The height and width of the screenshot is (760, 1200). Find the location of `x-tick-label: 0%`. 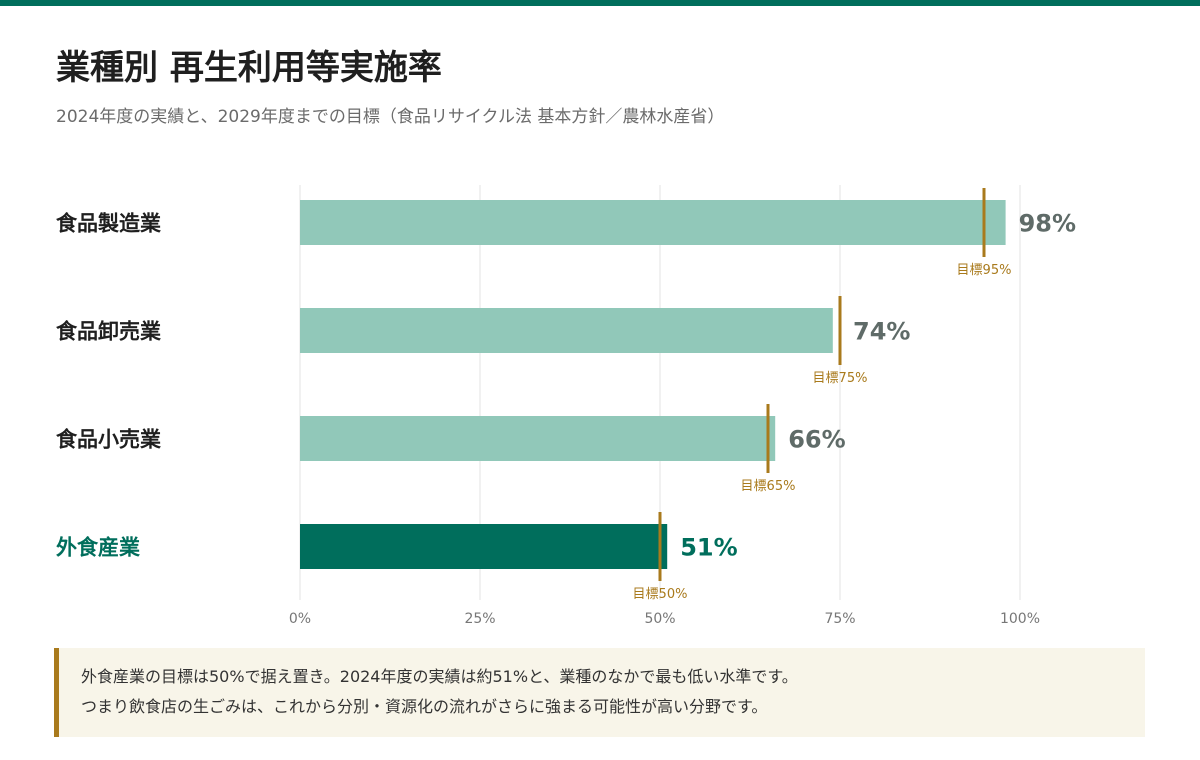

x-tick-label: 0% is located at coordinates (300, 619).